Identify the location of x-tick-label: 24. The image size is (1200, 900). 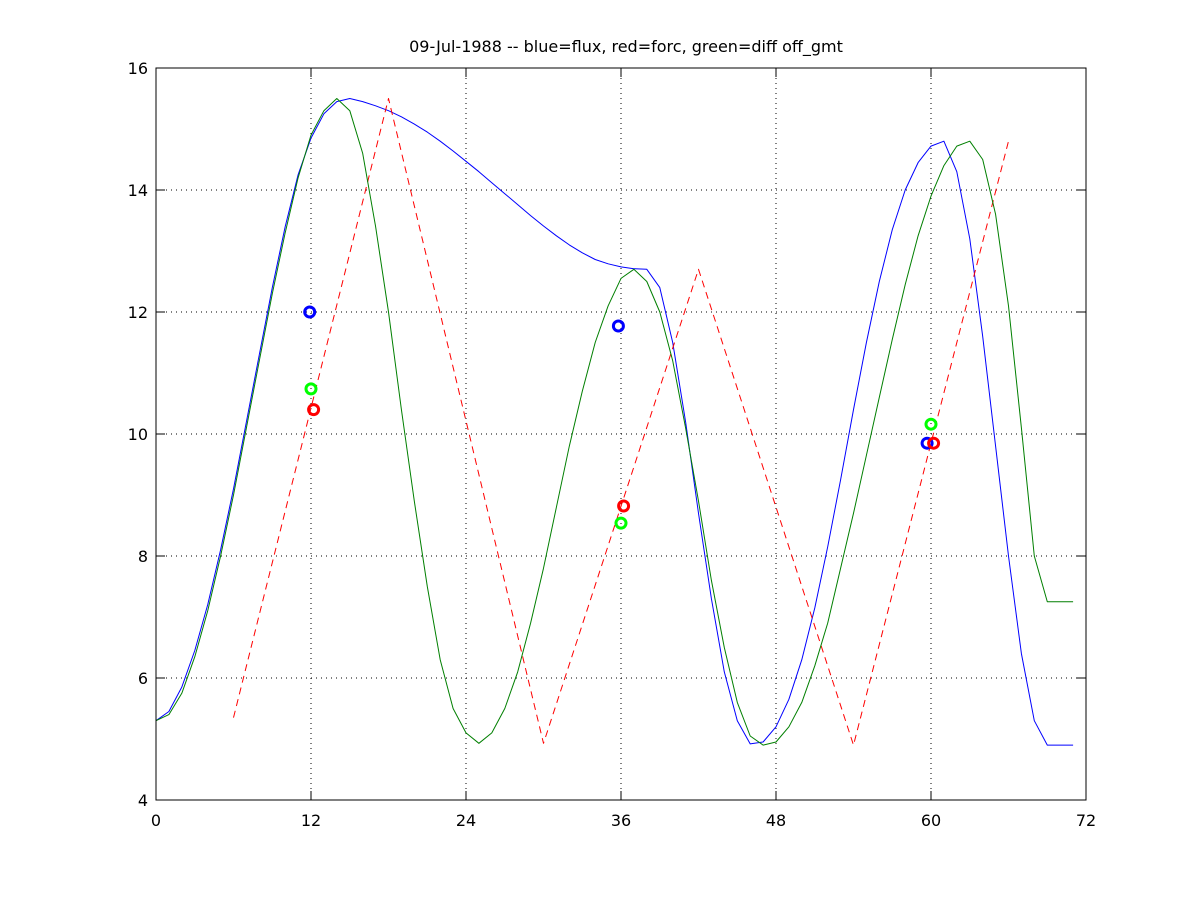
(466, 820).